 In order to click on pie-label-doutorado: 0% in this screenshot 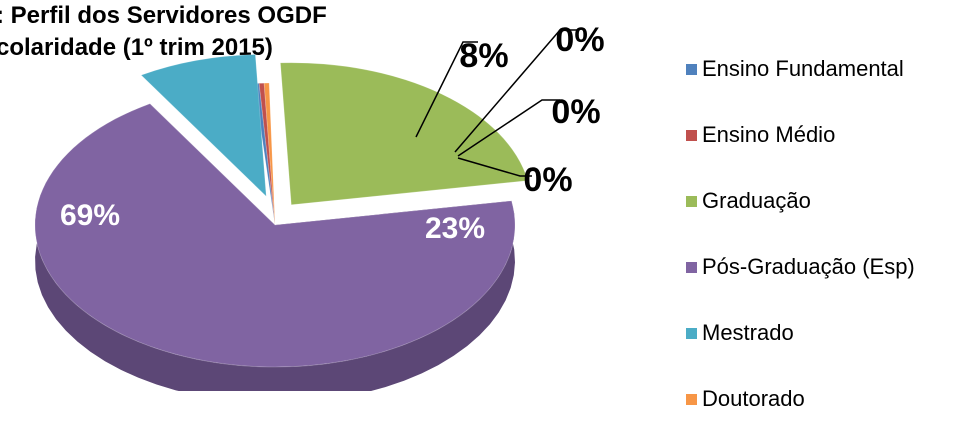, I will do `click(579, 40)`.